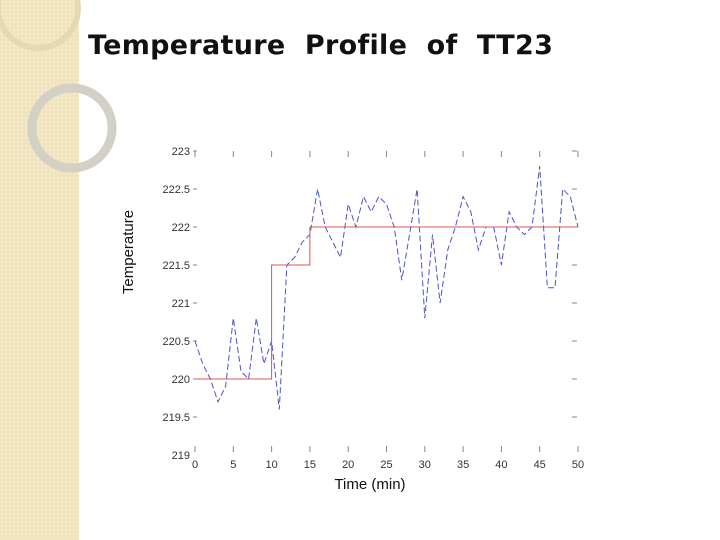  I want to click on x-tick-label: 40, so click(501, 465).